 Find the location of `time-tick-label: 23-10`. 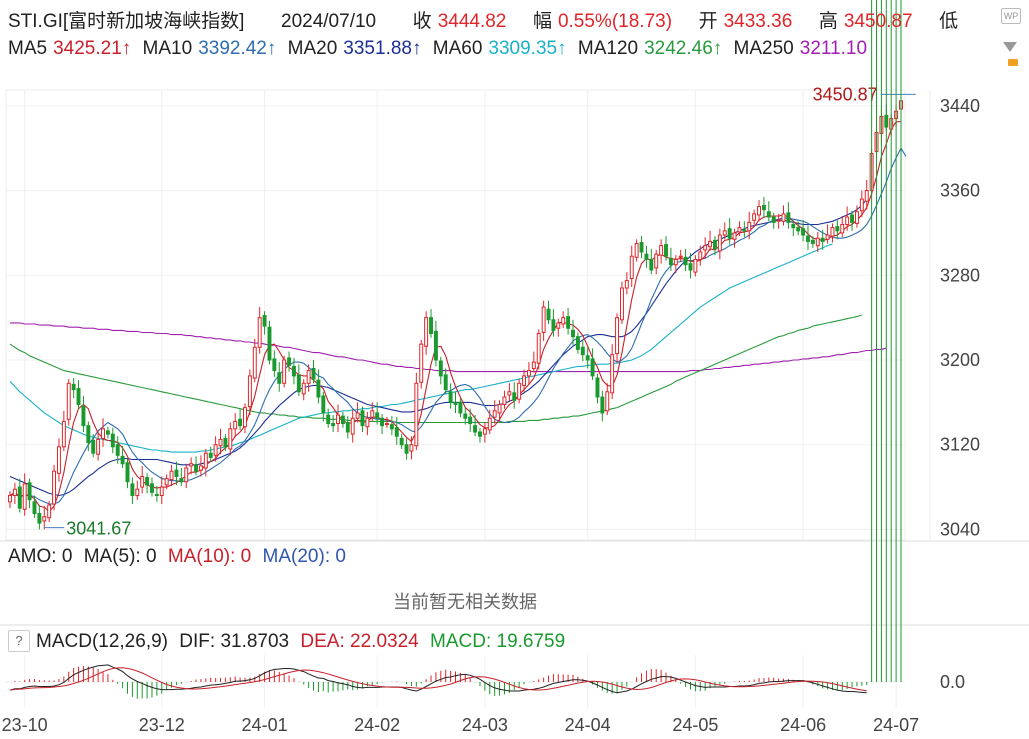

time-tick-label: 23-10 is located at coordinates (25, 725).